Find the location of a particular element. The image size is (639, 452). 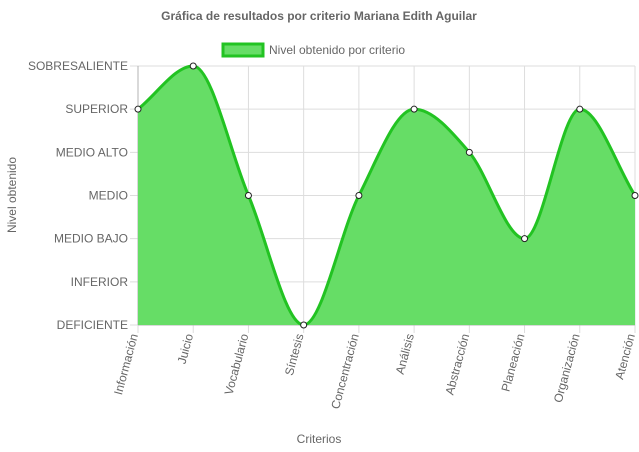

x-tick-label: Concentración is located at coordinates (345, 371).